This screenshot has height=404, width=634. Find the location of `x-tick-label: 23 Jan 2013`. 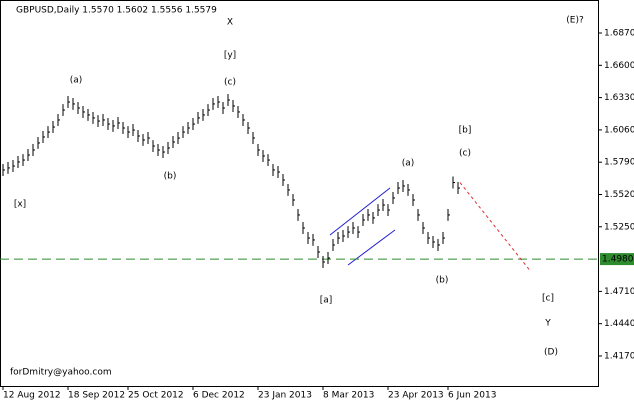

x-tick-label: 23 Jan 2013 is located at coordinates (285, 396).